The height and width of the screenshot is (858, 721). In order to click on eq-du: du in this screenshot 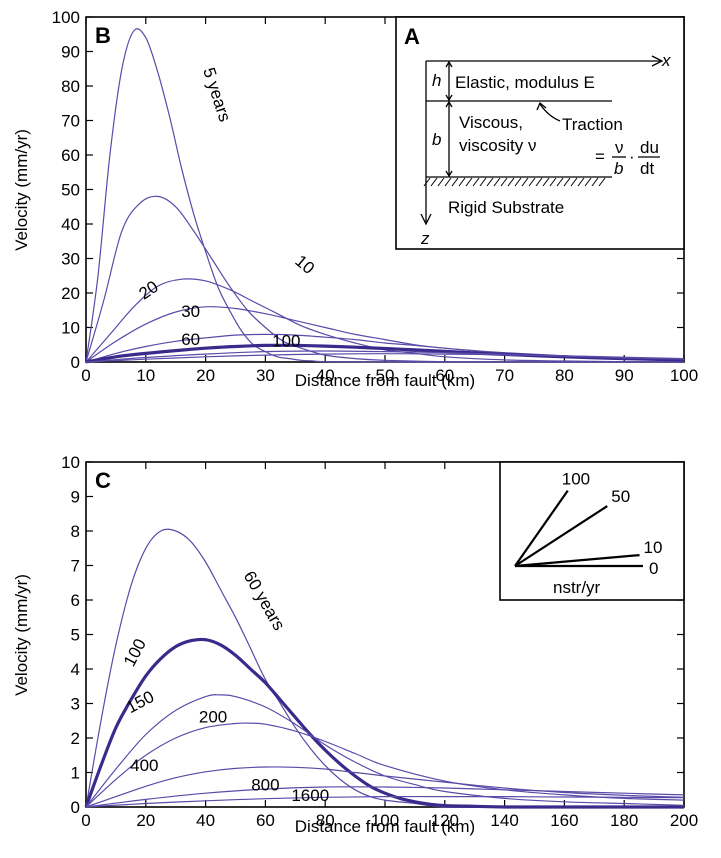, I will do `click(649, 147)`.